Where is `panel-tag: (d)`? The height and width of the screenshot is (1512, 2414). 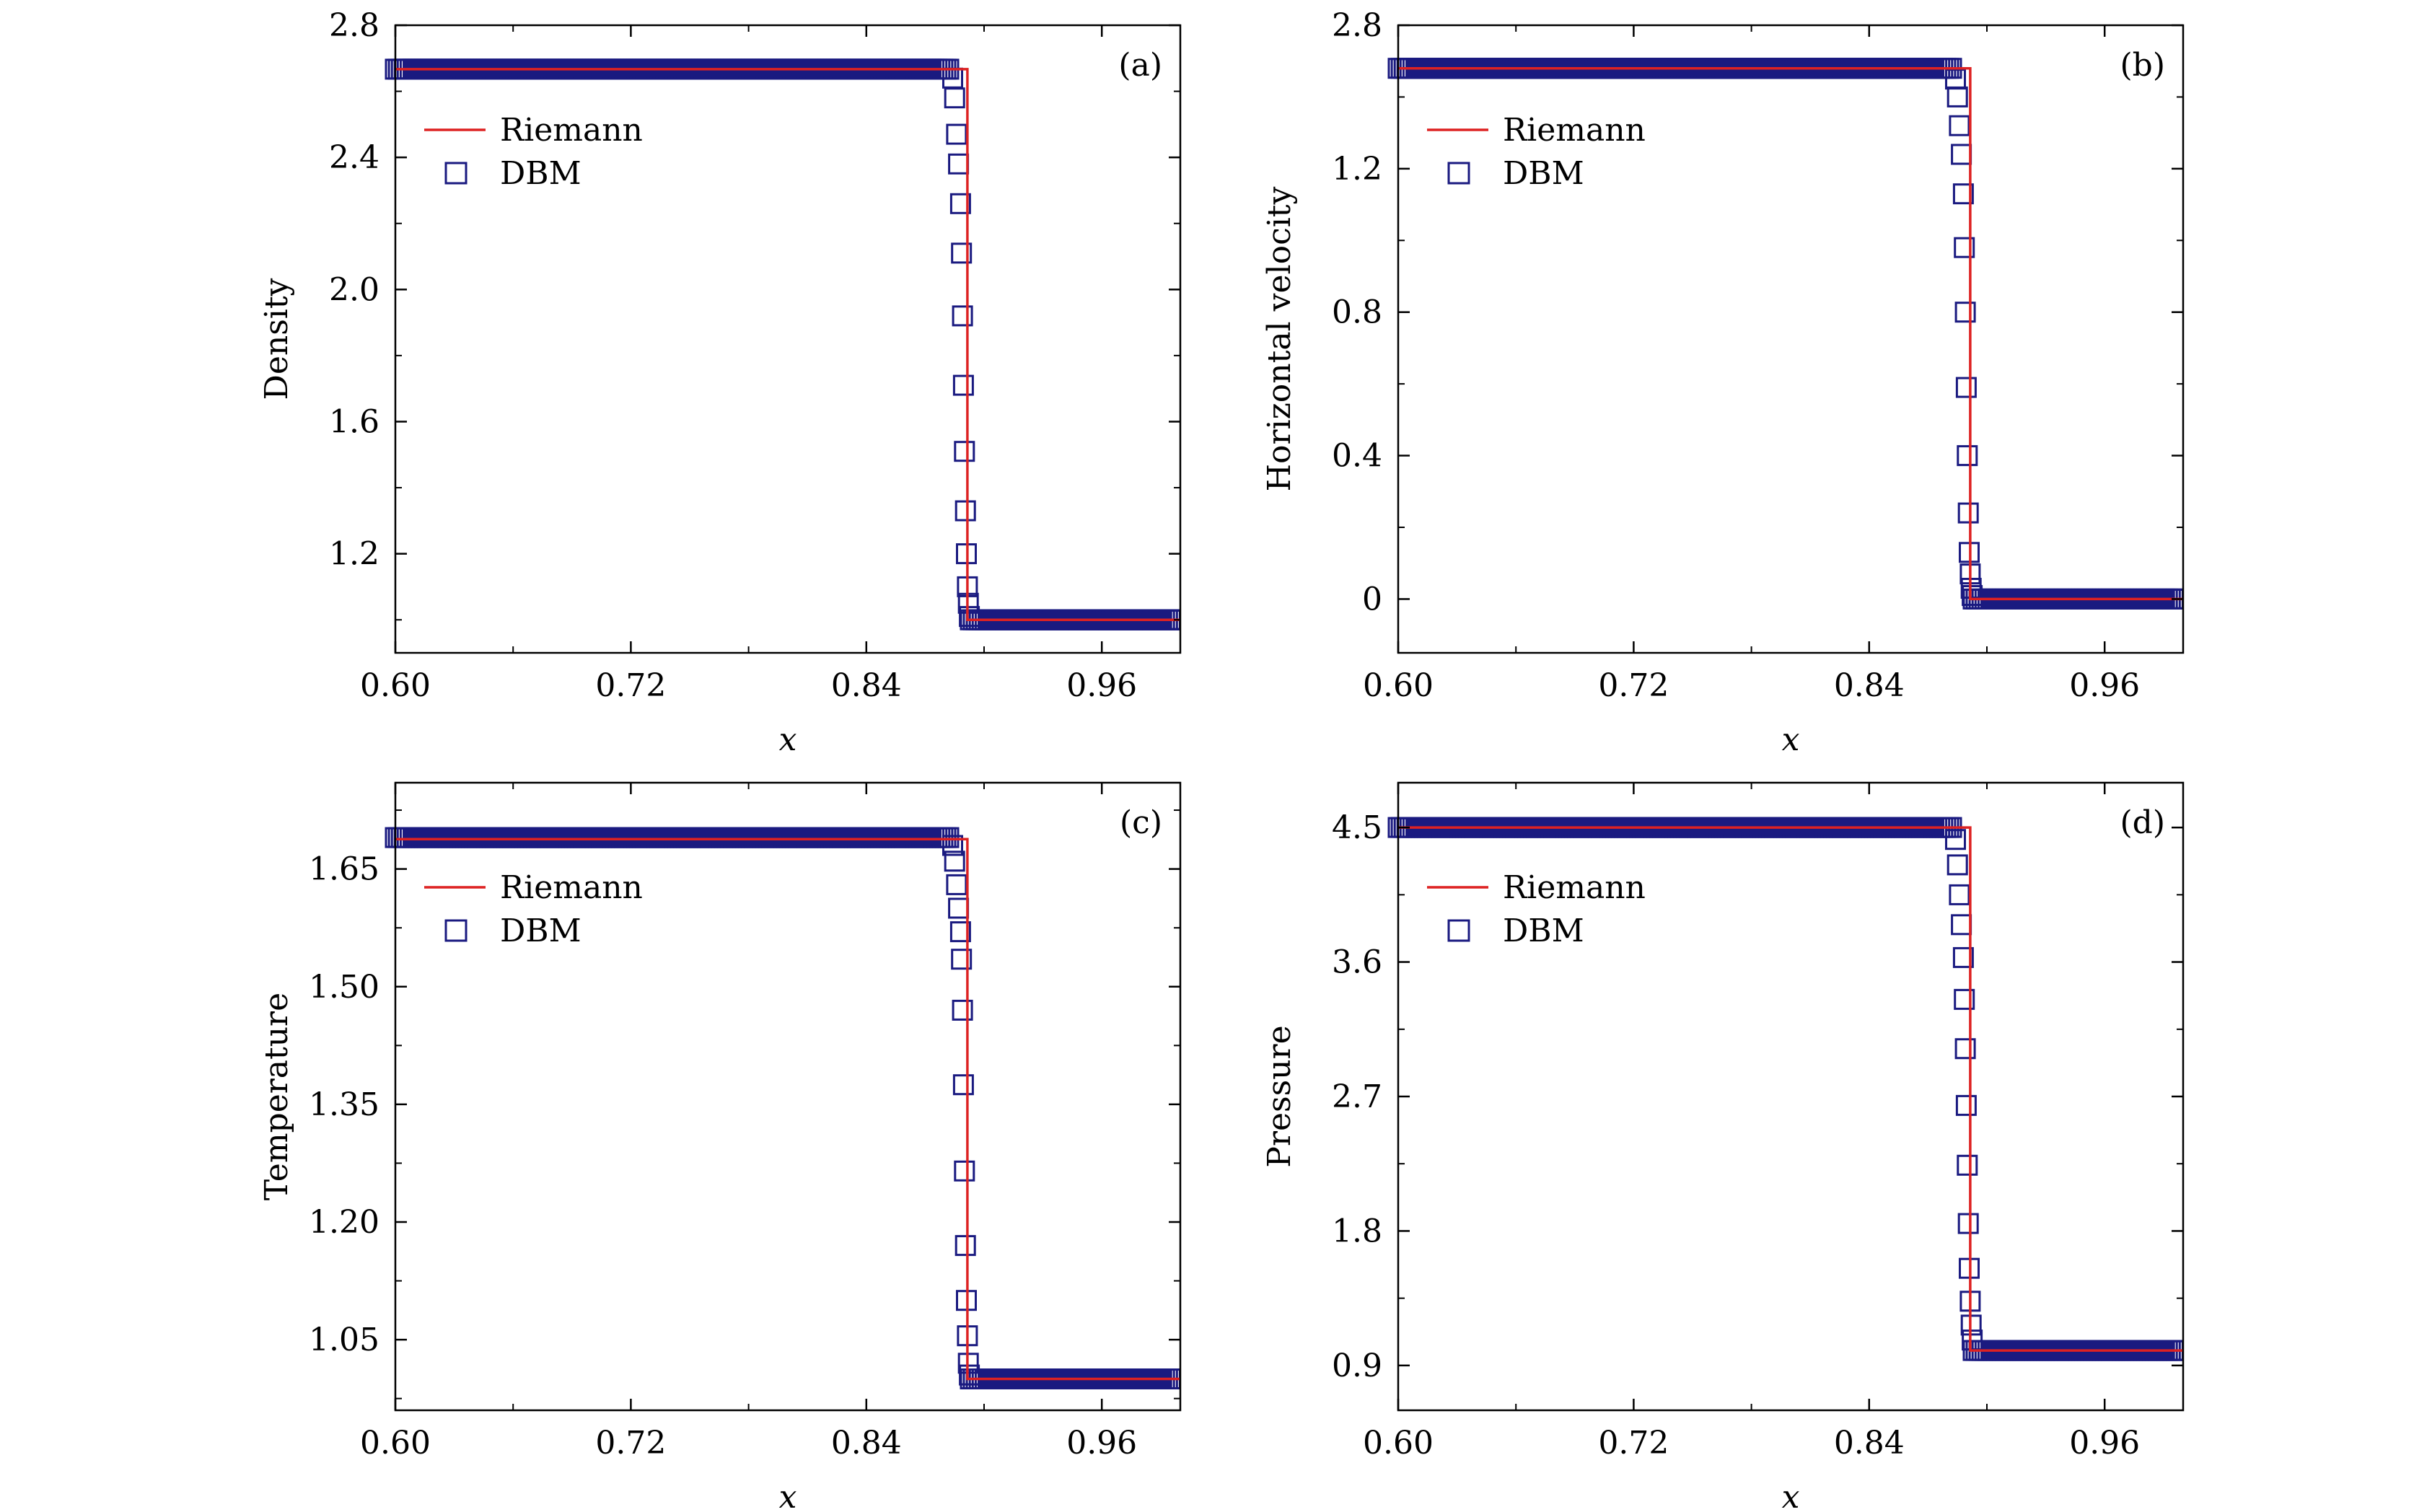 panel-tag: (d) is located at coordinates (2143, 823).